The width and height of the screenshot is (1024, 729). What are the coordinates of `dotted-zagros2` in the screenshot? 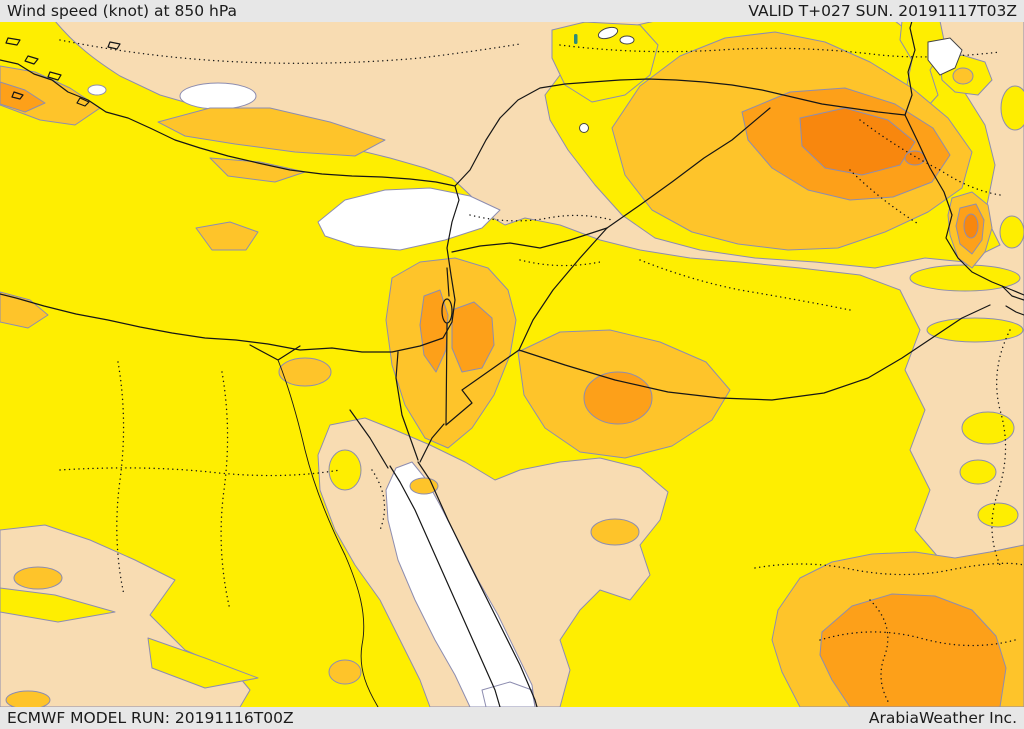 It's located at (885, 197).